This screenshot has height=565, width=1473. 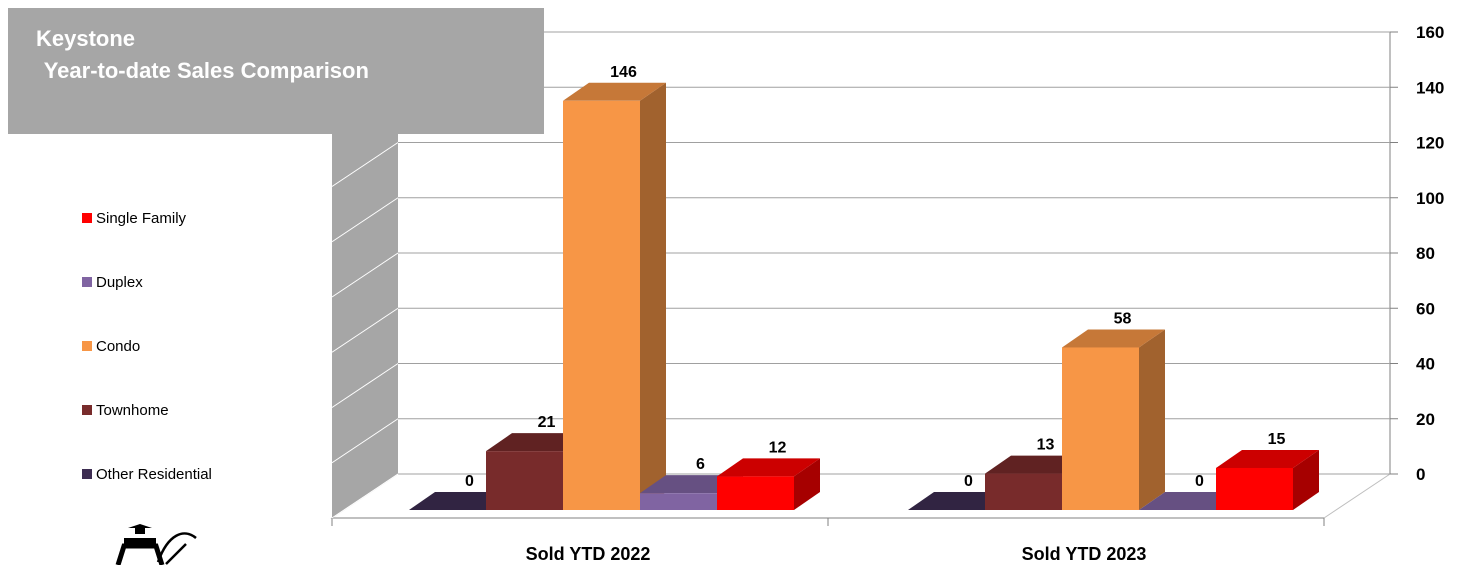 I want to click on title-box: Keystone Year-to-date Sales Comparison, so click(x=276, y=71).